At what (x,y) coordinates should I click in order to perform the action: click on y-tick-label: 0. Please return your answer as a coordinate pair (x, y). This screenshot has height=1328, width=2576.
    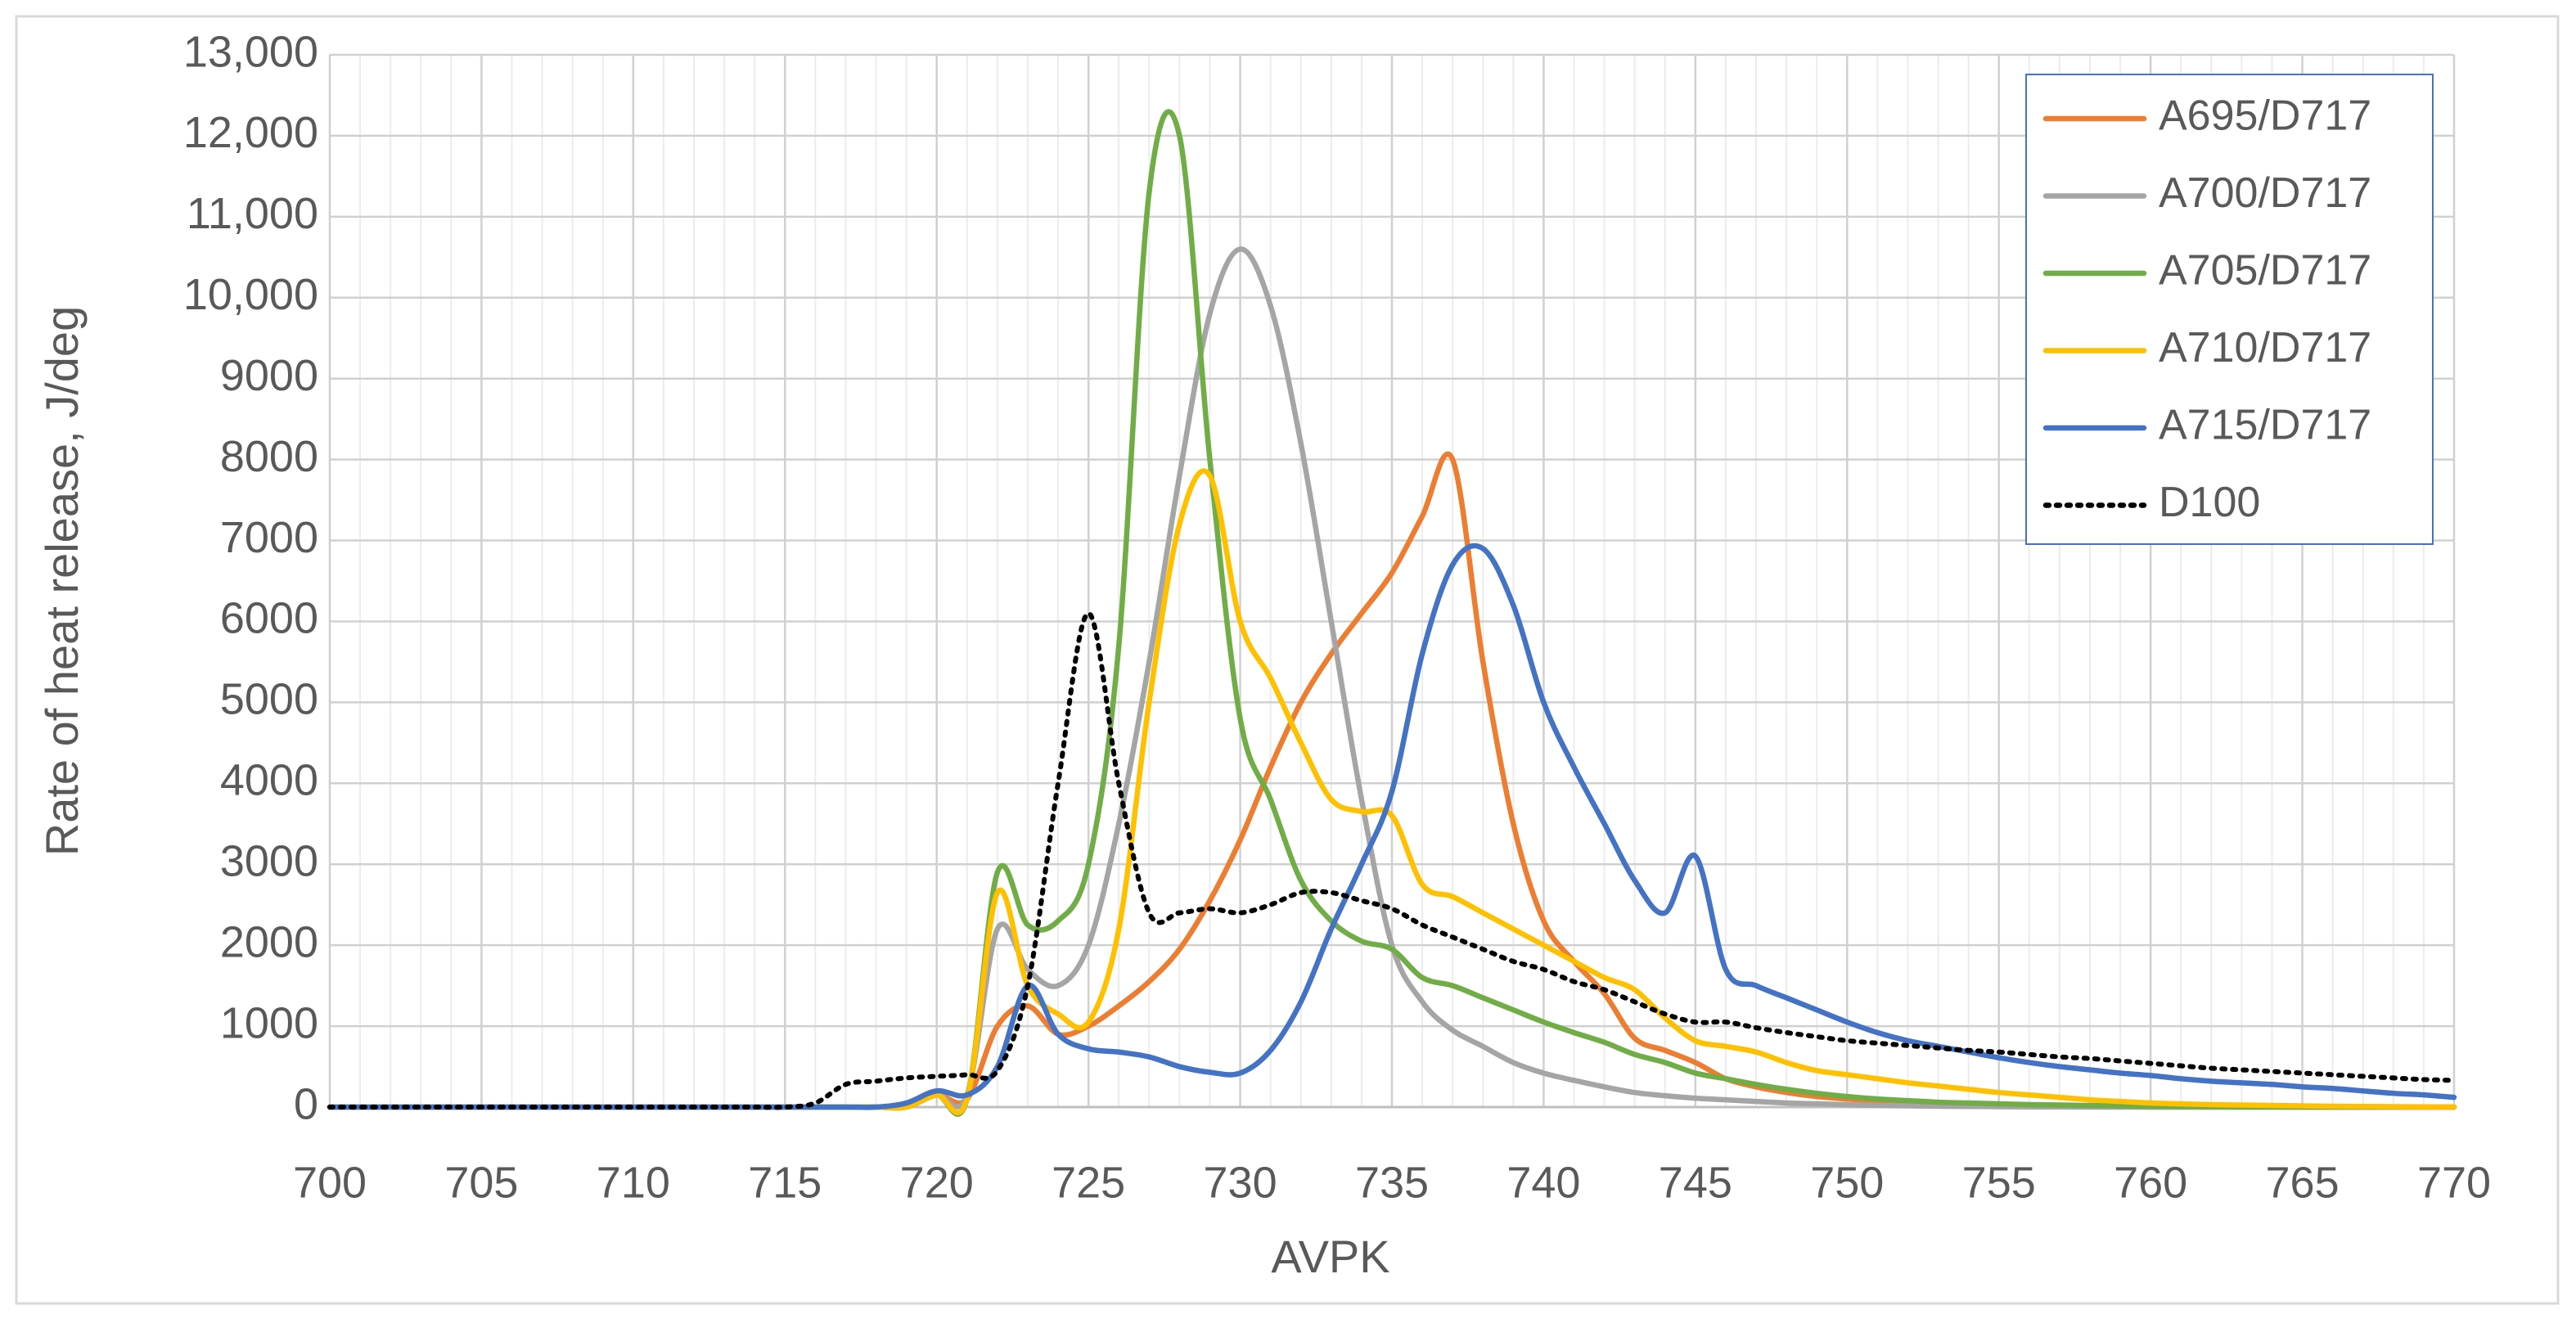
    Looking at the image, I should click on (306, 1103).